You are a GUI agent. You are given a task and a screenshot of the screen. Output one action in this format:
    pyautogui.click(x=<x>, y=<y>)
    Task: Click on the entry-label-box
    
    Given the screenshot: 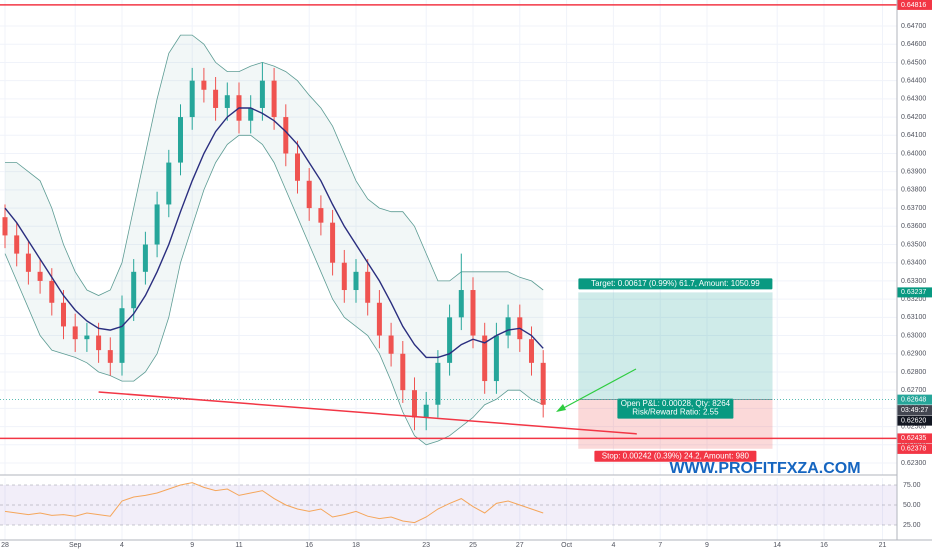 What is the action you would take?
    pyautogui.click(x=675, y=408)
    